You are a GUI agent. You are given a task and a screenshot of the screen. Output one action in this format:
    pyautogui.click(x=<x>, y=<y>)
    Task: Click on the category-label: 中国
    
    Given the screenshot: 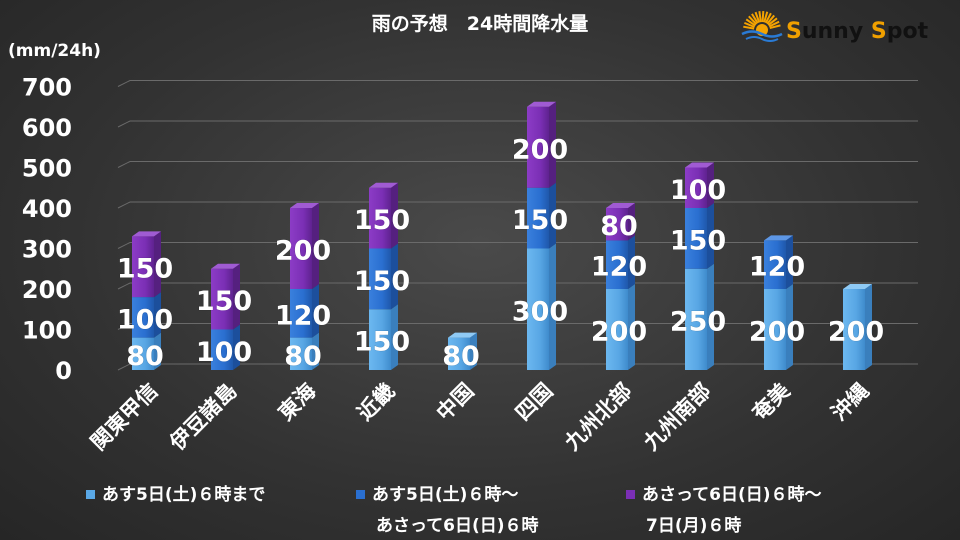 What is the action you would take?
    pyautogui.click(x=455, y=402)
    